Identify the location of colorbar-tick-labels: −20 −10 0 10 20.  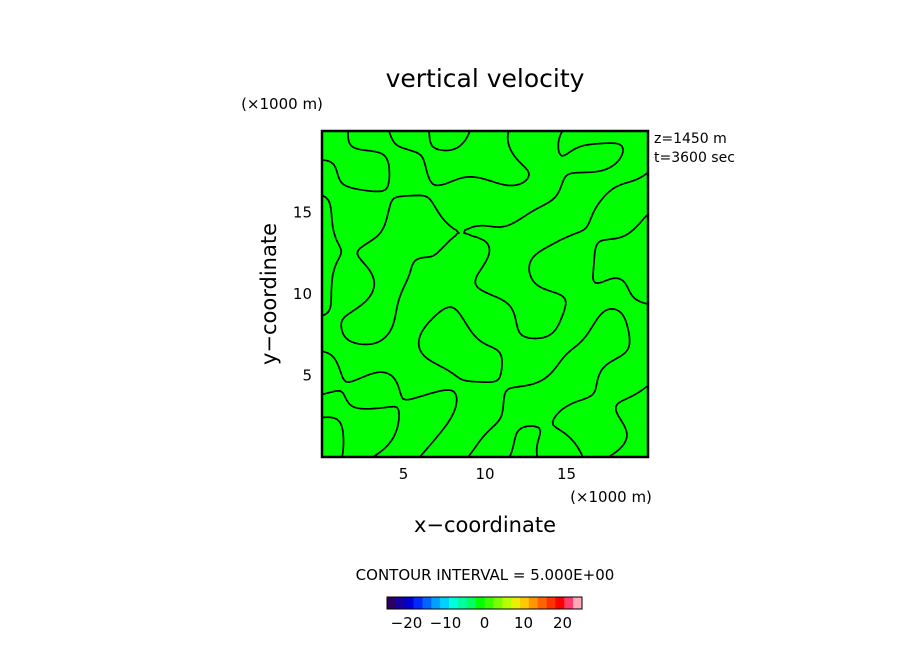
(481, 623).